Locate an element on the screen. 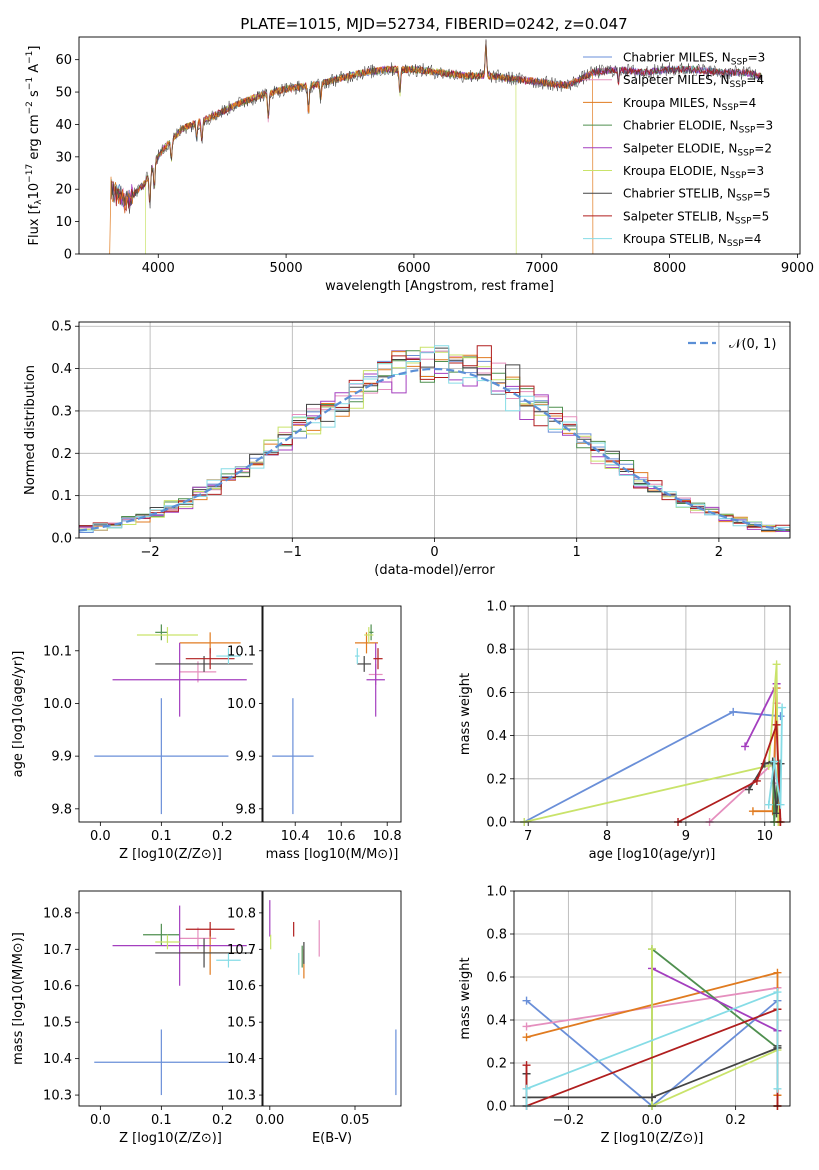 This screenshot has height=1170, width=819. x-tick-label: 0 is located at coordinates (434, 552).